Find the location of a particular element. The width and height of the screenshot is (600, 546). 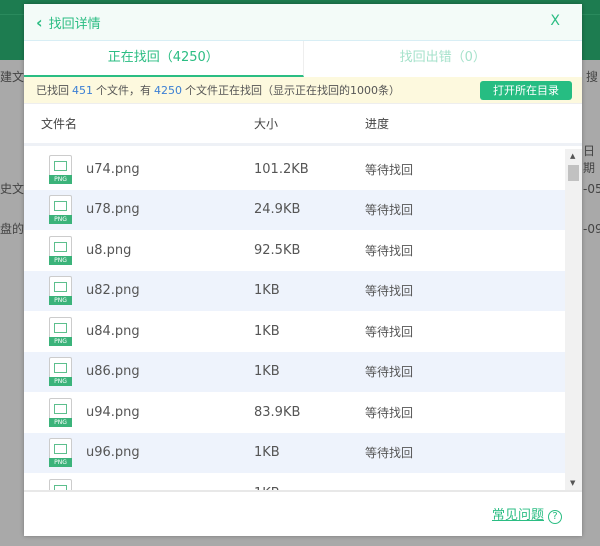

table-row: PNG u74.png 101.2KB 等待找回 is located at coordinates (294, 169).